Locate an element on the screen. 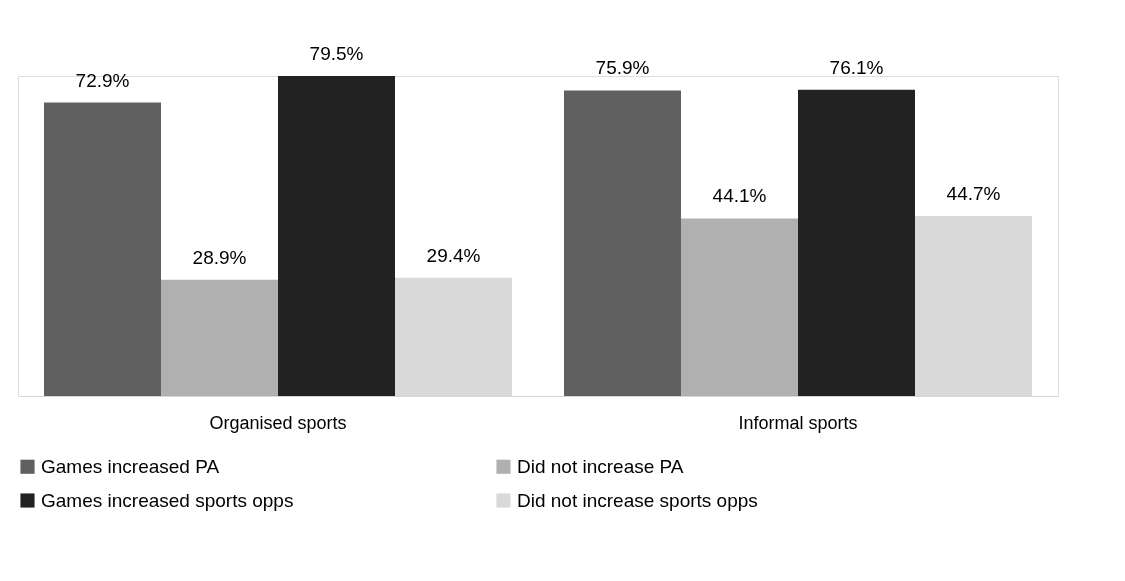 The width and height of the screenshot is (1125, 581). data-label: 28.9% is located at coordinates (219, 257).